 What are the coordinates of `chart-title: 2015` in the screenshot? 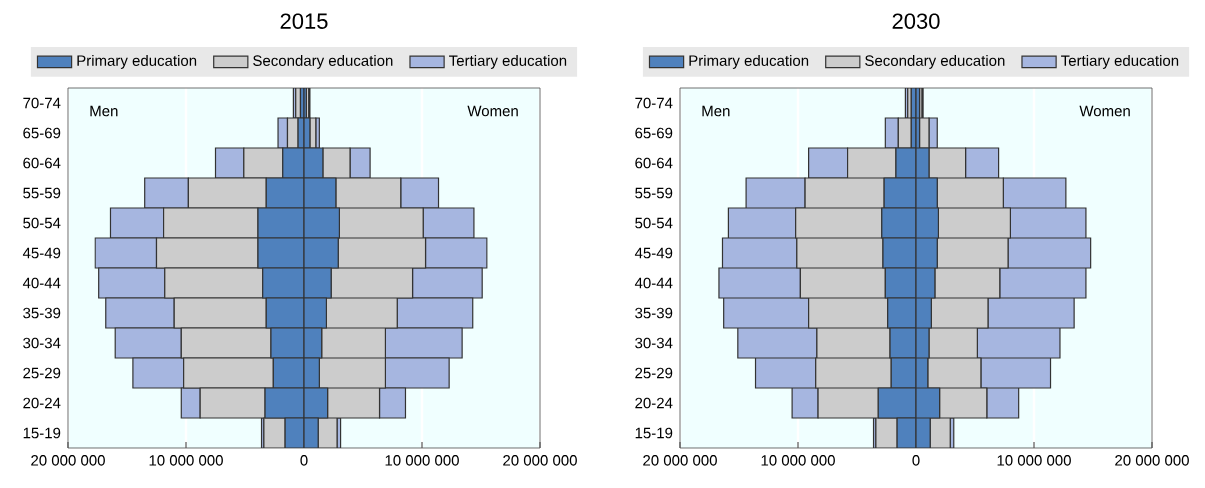 It's located at (304, 21).